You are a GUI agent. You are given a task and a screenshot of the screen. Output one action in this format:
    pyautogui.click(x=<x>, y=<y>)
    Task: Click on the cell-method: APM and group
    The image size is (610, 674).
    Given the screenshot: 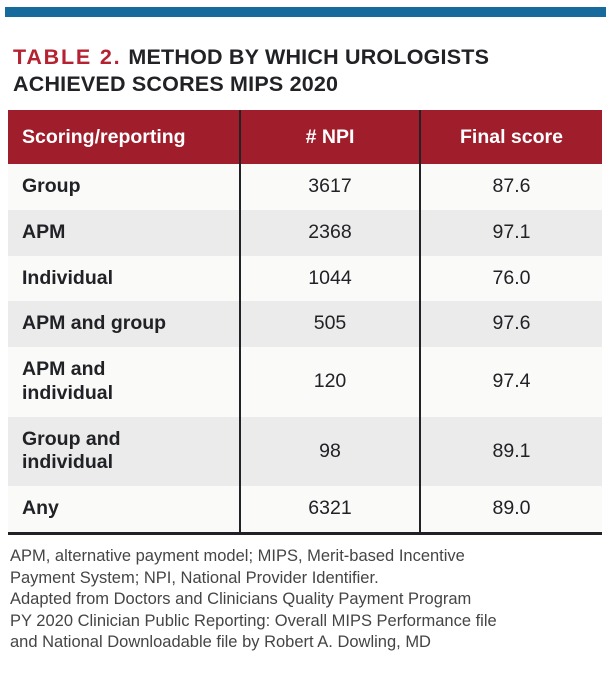 What is the action you would take?
    pyautogui.click(x=124, y=324)
    